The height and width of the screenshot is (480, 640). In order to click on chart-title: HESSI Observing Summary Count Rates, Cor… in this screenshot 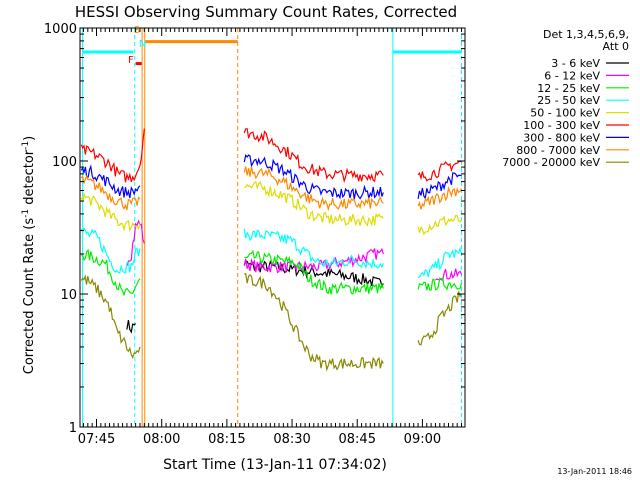, I will do `click(266, 12)`.